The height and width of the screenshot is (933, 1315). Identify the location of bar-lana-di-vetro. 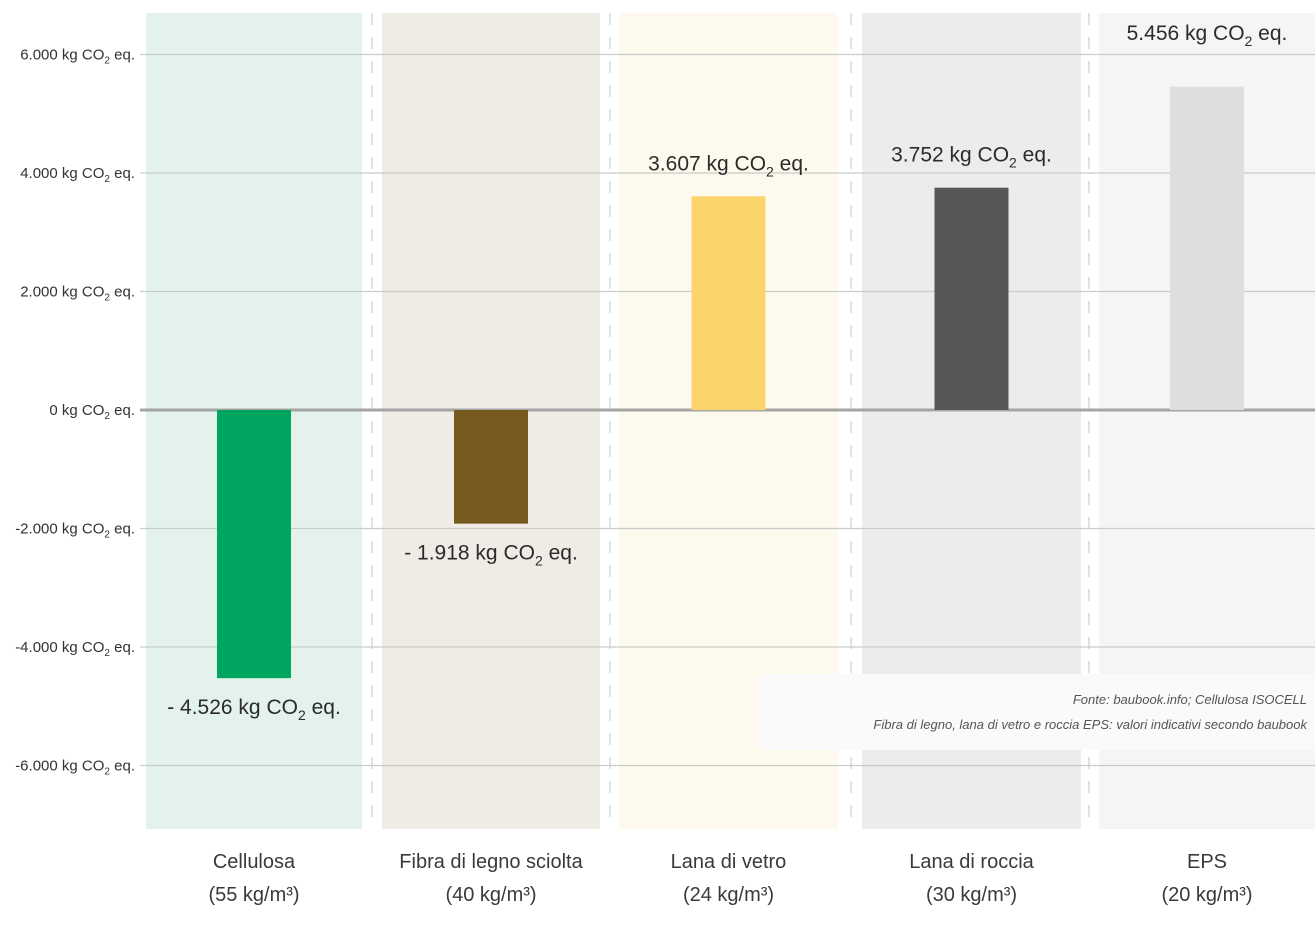
(728, 303).